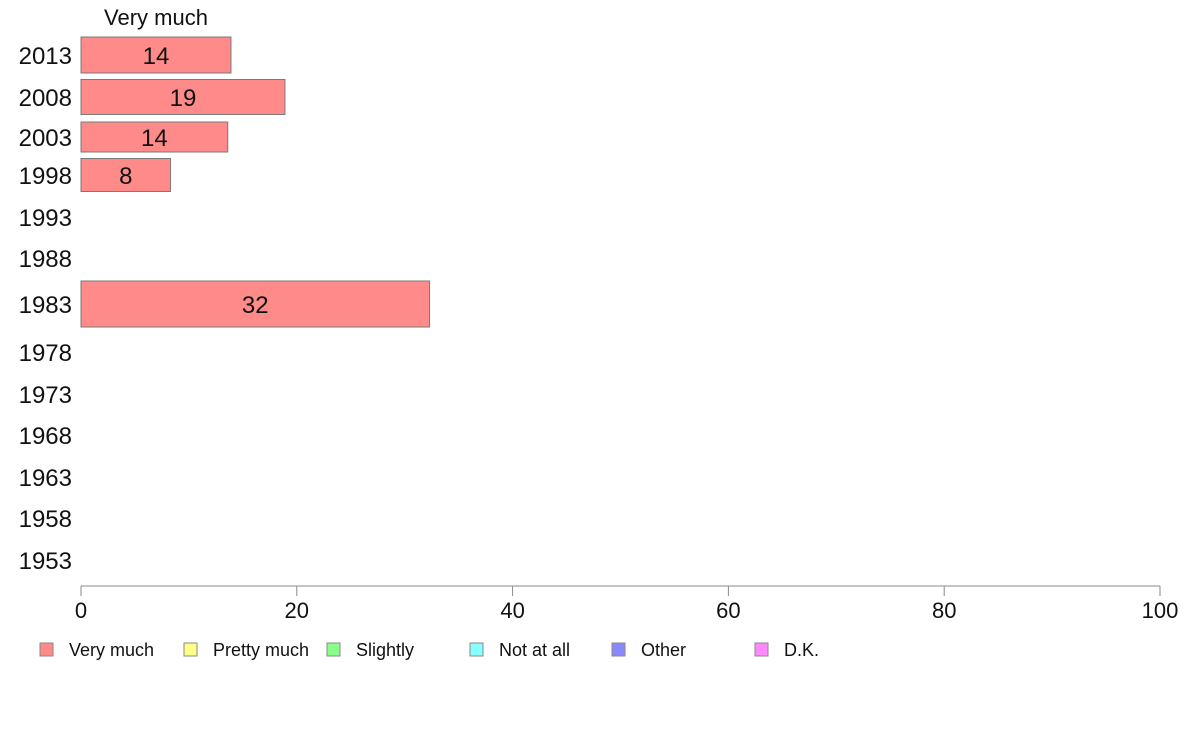 Image resolution: width=1188 pixels, height=741 pixels. Describe the element at coordinates (944, 610) in the screenshot. I see `x-tick-label-80: 80` at that location.